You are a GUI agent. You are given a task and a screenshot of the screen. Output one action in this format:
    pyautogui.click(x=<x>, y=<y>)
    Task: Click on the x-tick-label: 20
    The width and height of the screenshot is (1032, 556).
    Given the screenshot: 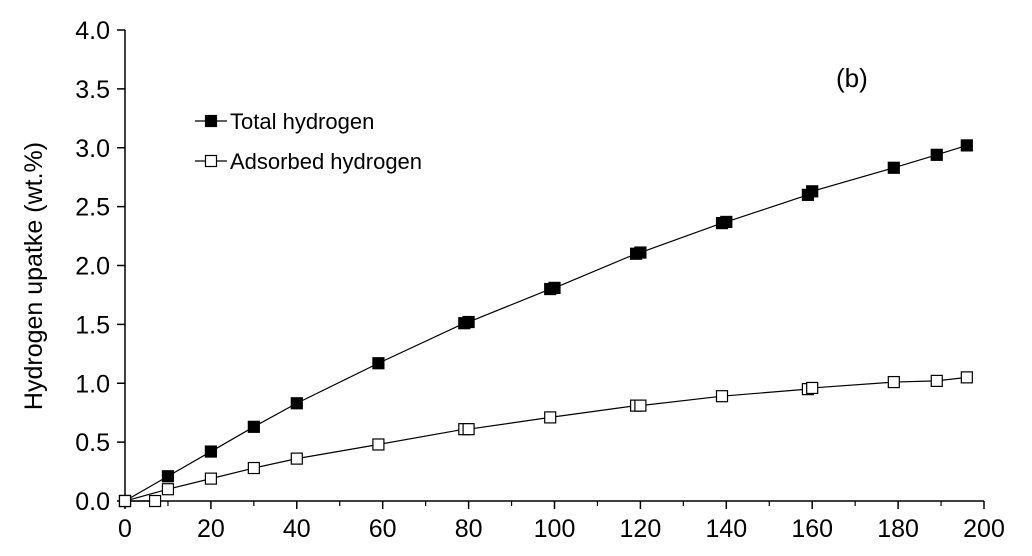 What is the action you would take?
    pyautogui.click(x=211, y=529)
    